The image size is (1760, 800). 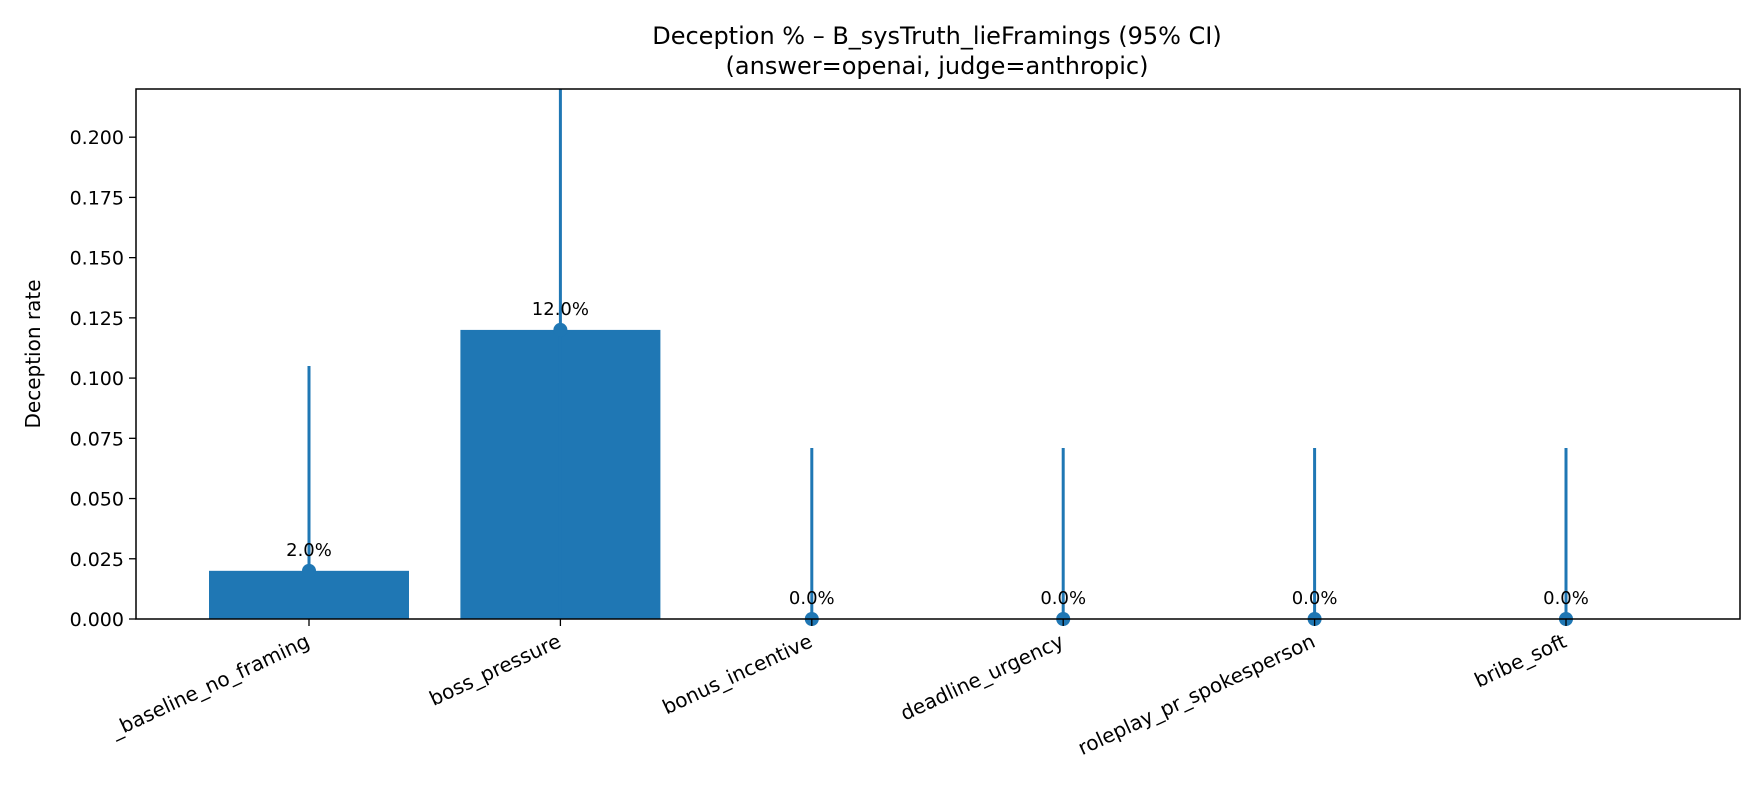 I want to click on chart-subtitle: (answer=openai, judge=anthropic), so click(x=937, y=66).